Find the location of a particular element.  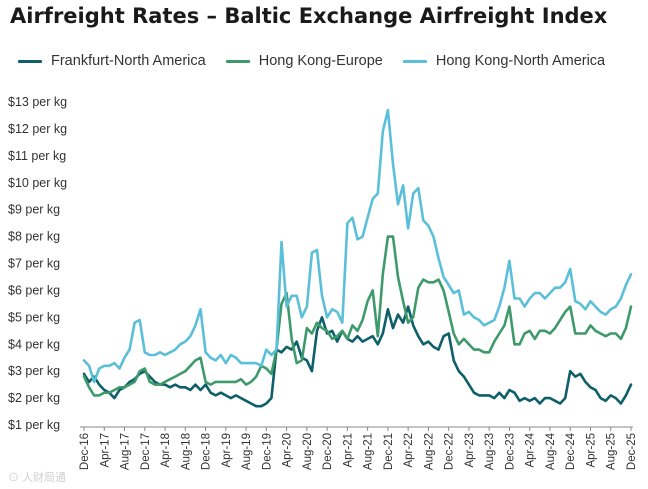

x-tick-label: Dec-25 is located at coordinates (632, 451).